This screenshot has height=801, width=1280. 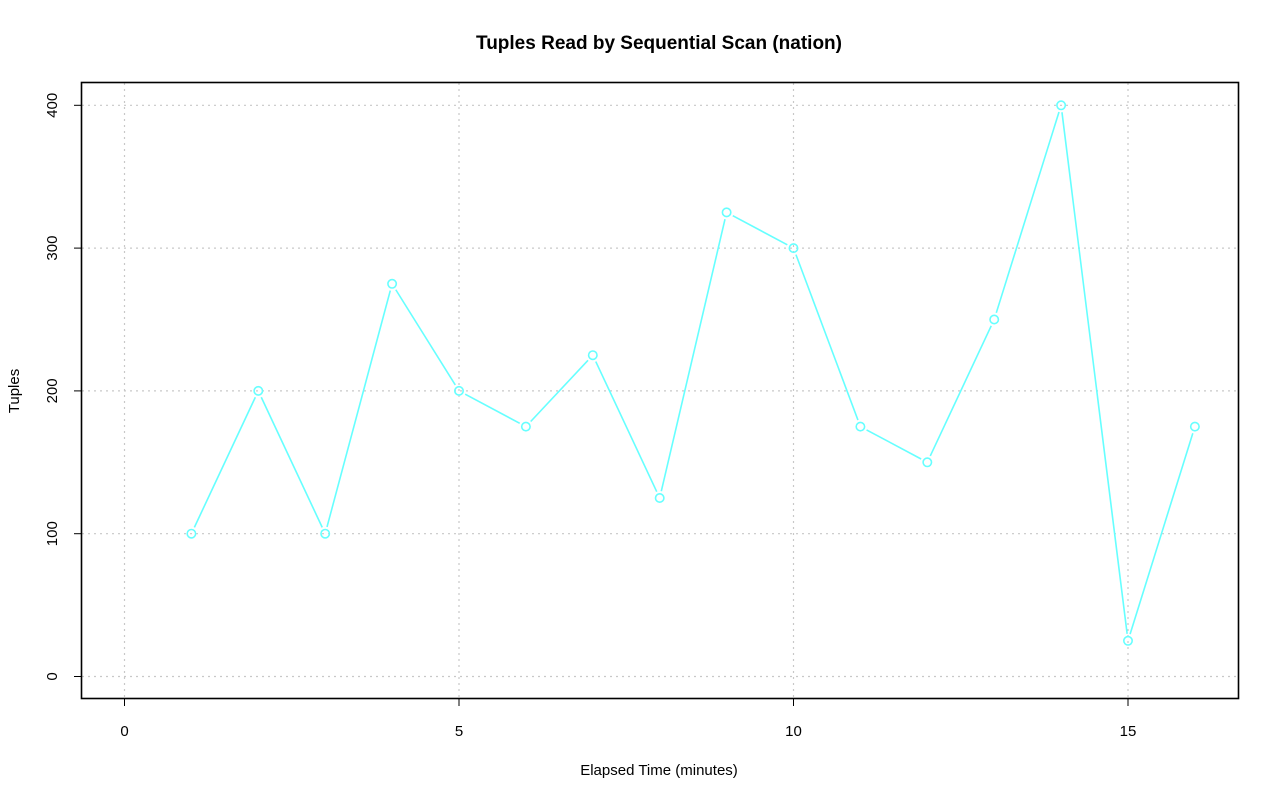 What do you see at coordinates (793, 731) in the screenshot?
I see `x-tick-label: 10` at bounding box center [793, 731].